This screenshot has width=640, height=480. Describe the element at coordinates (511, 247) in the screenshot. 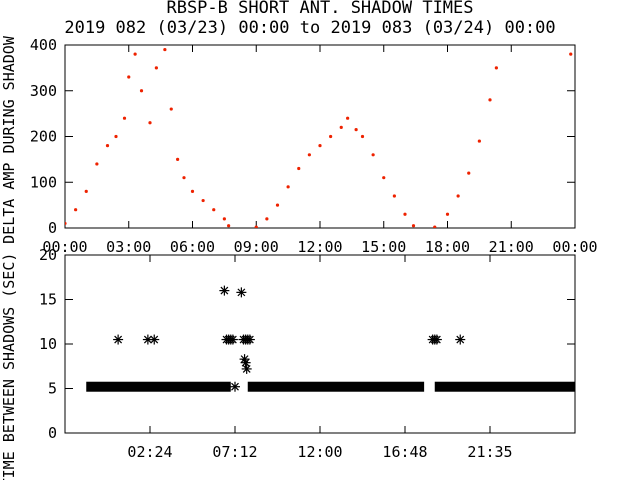

I see `top-x-tick-label: 21:00` at that location.